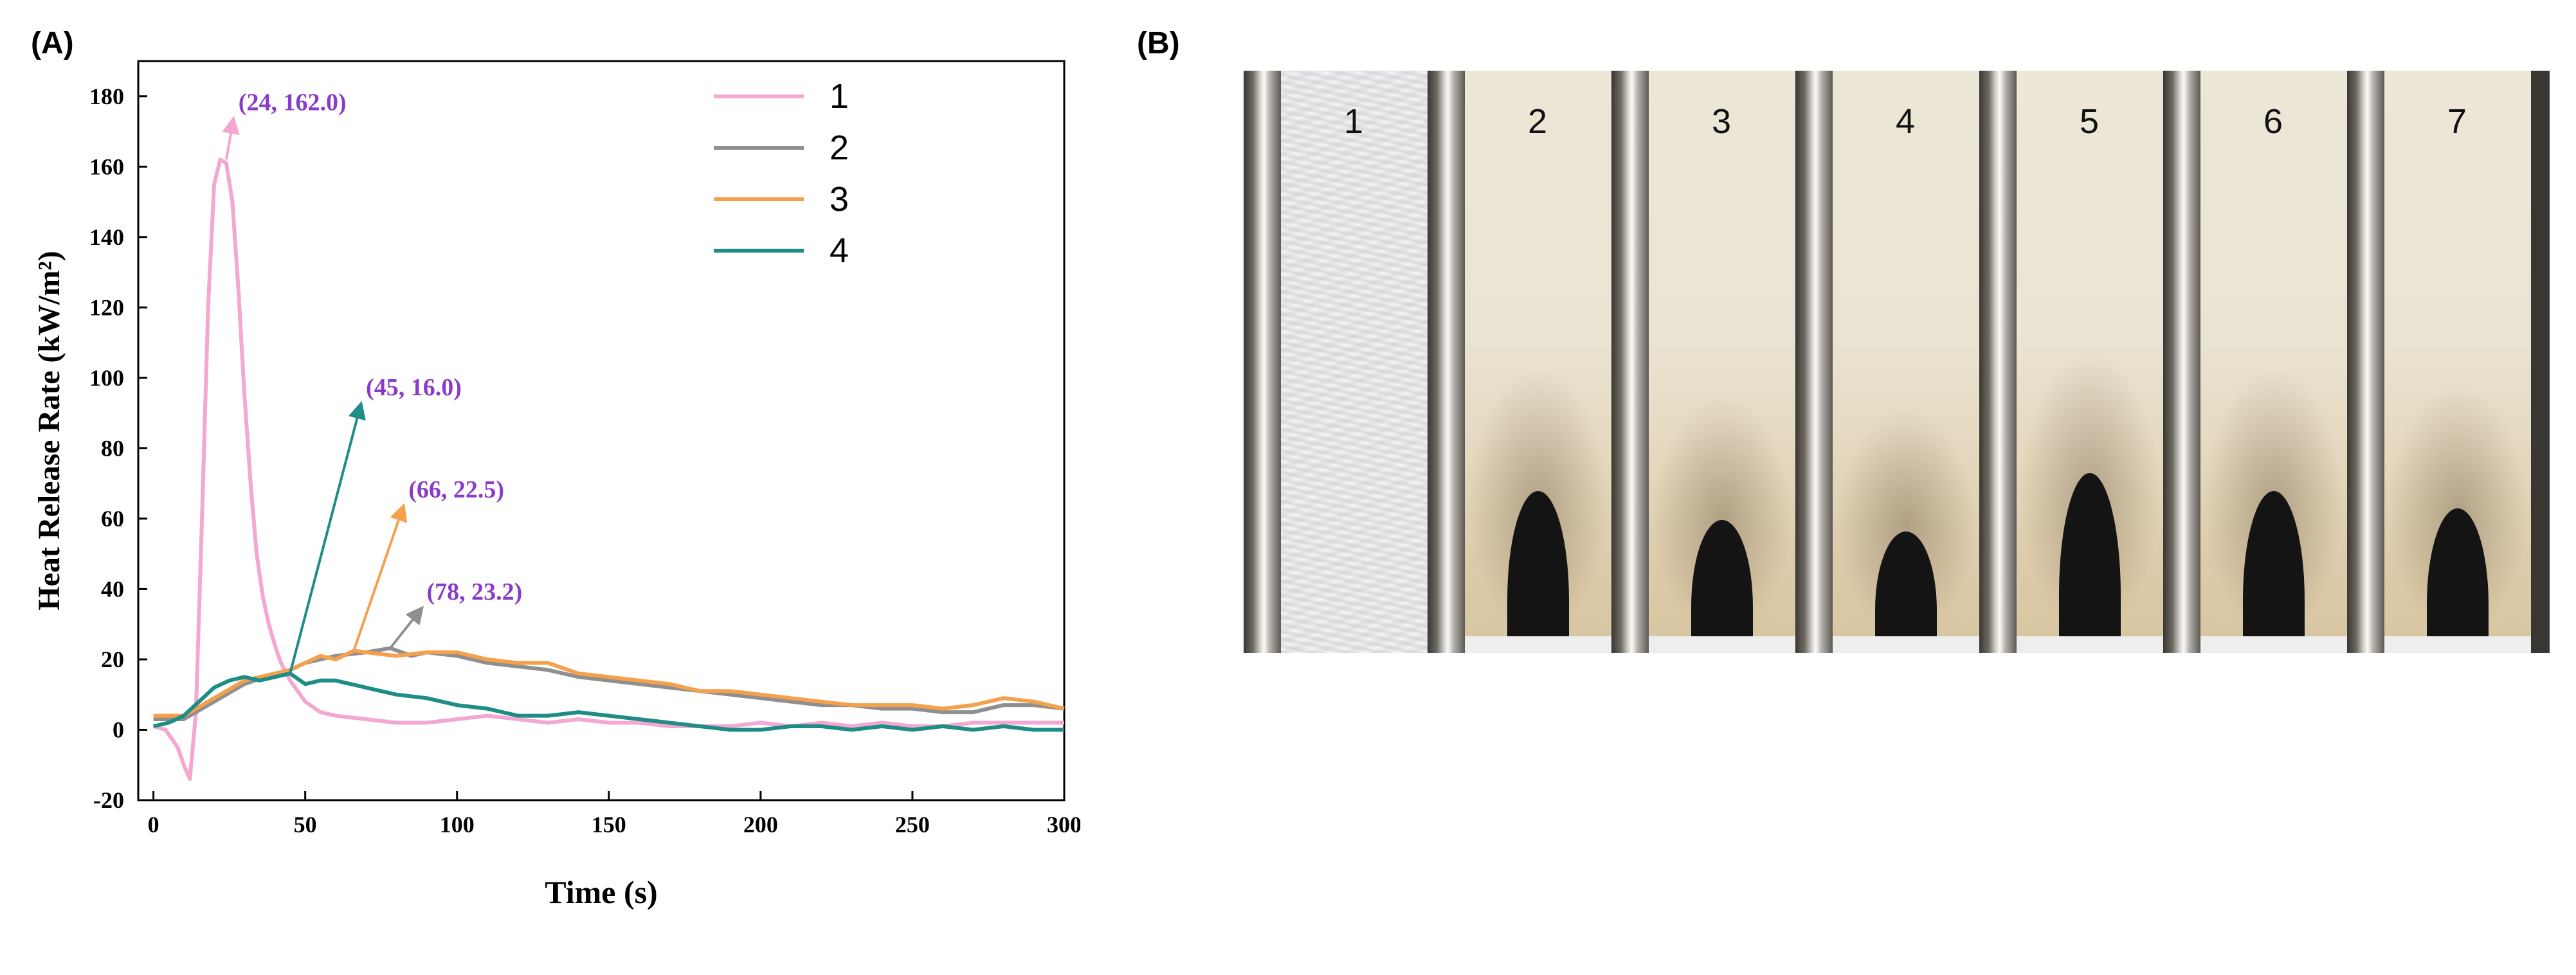  What do you see at coordinates (839, 199) in the screenshot?
I see `legend-label-3: 3` at bounding box center [839, 199].